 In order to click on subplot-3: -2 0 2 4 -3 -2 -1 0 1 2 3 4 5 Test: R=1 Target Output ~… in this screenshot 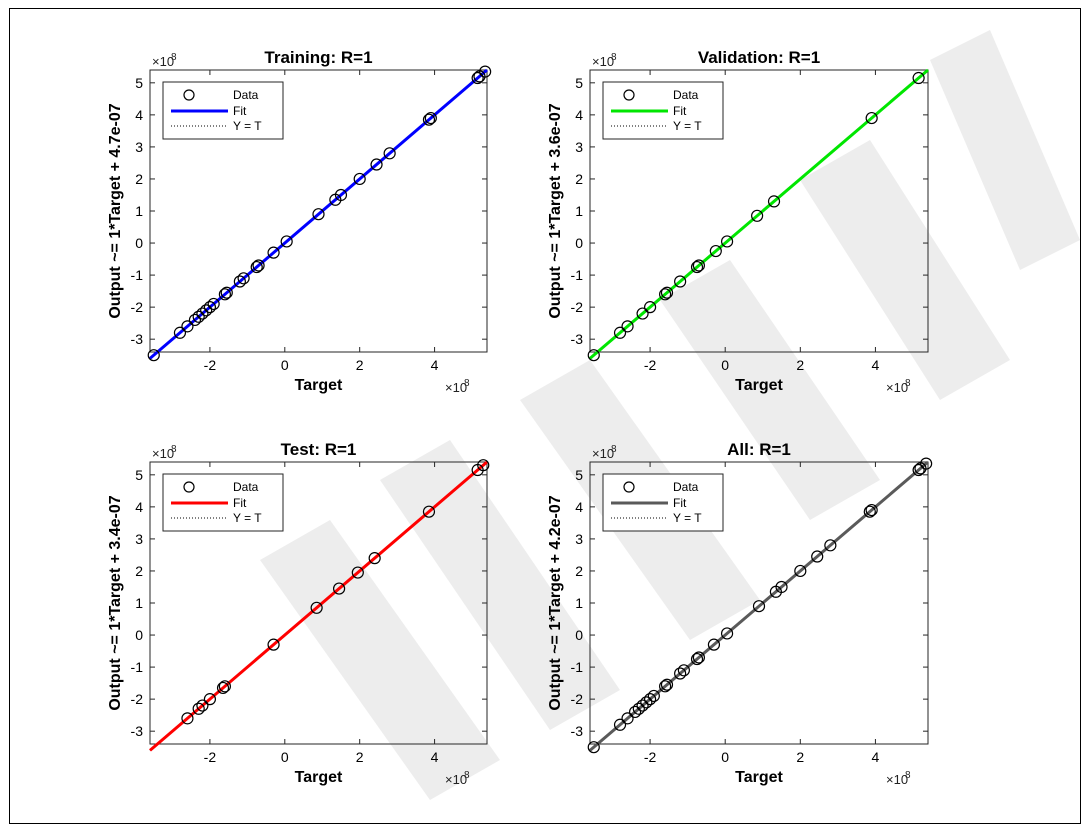, I will do `click(298, 613)`.